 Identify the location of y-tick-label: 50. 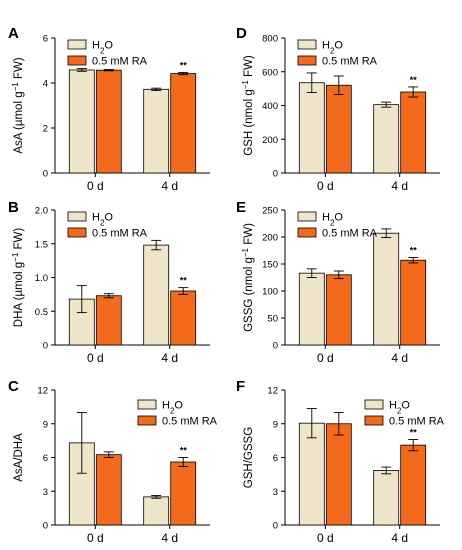
(272, 319).